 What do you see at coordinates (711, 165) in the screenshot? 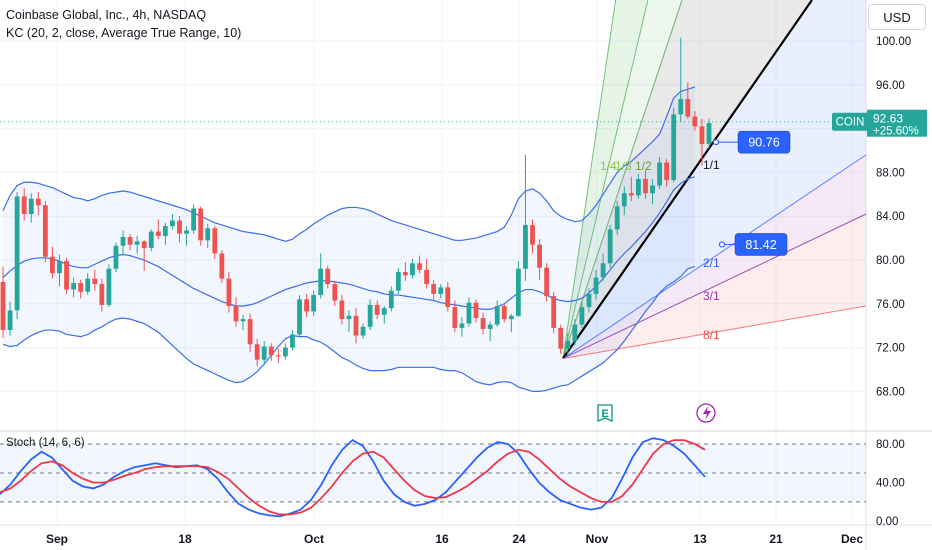
I see `gann-fan-label: 1/1` at bounding box center [711, 165].